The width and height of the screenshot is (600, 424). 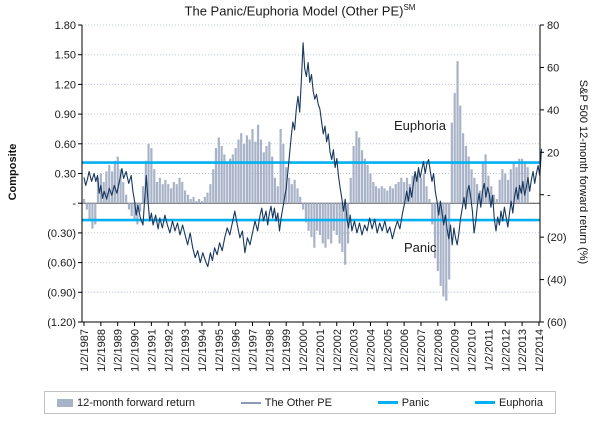 I want to click on legend-label-other-pe: The Other PE, so click(x=298, y=402).